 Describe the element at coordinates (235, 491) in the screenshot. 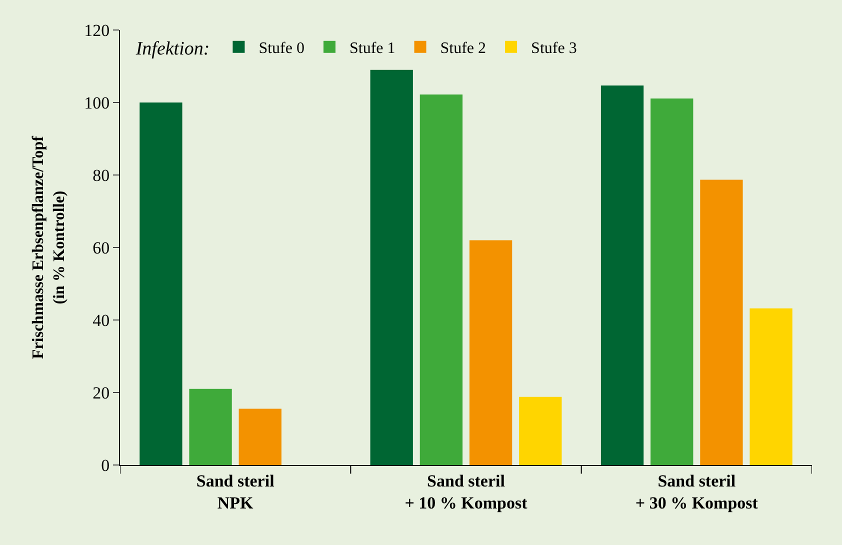

I see `x-tick-label: Sand steril NPK` at that location.